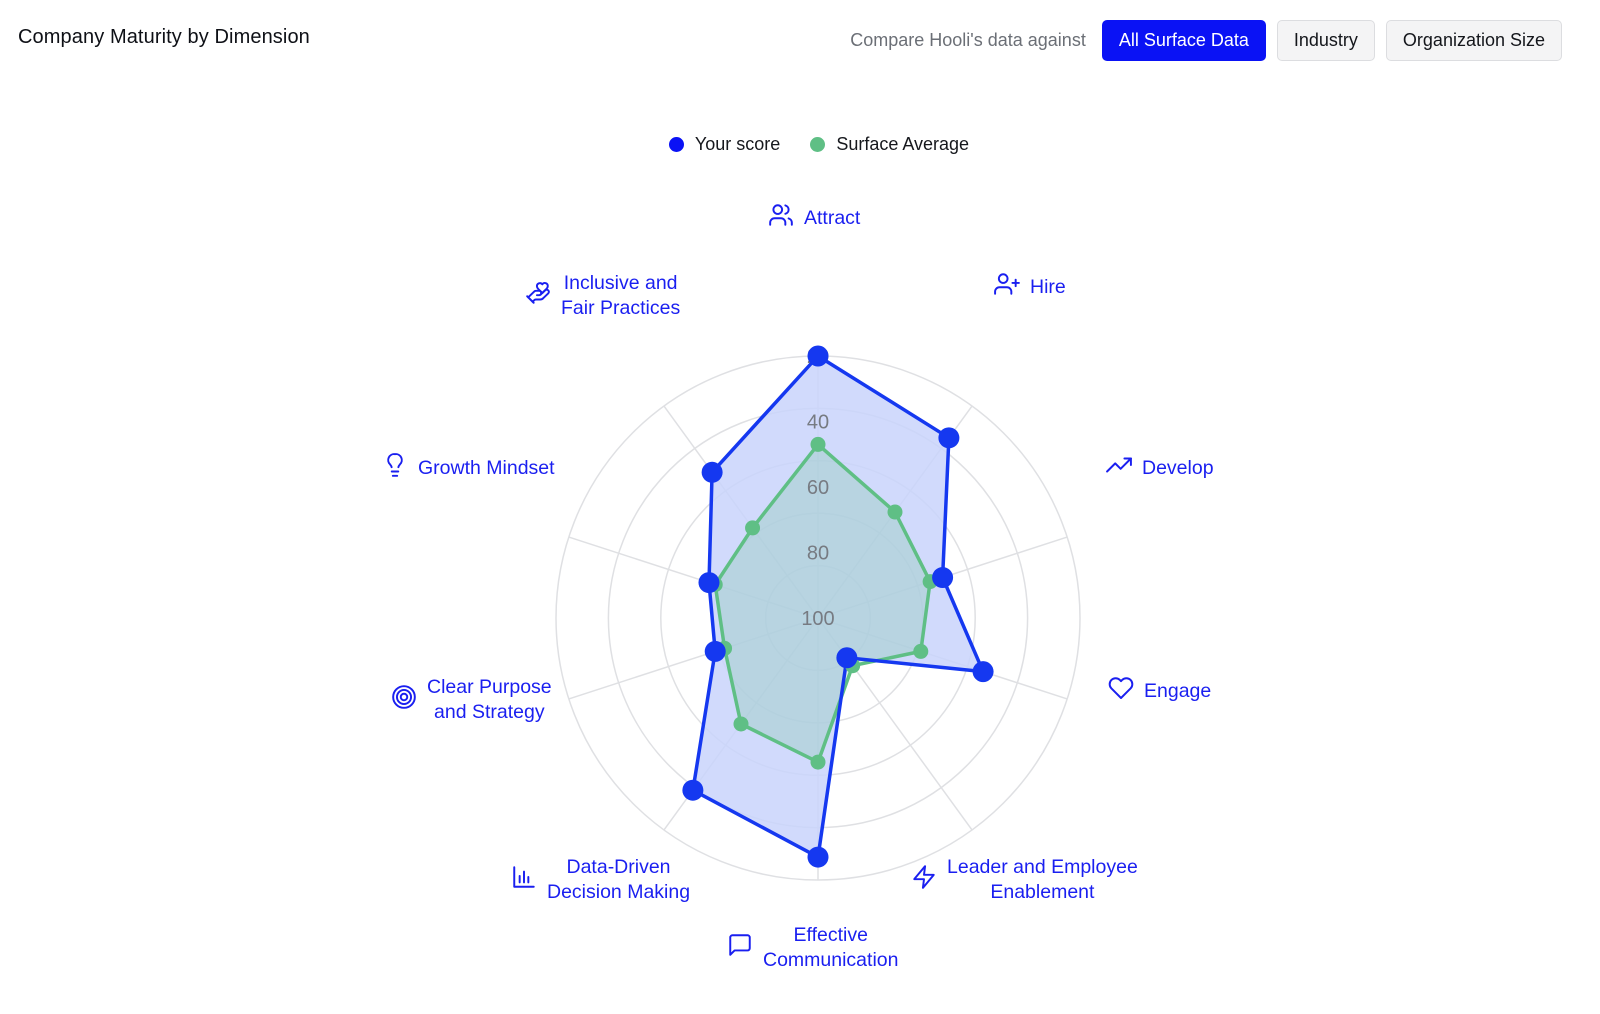 The image size is (1600, 1014). What do you see at coordinates (817, 619) in the screenshot?
I see `radial-tick-label: 100` at bounding box center [817, 619].